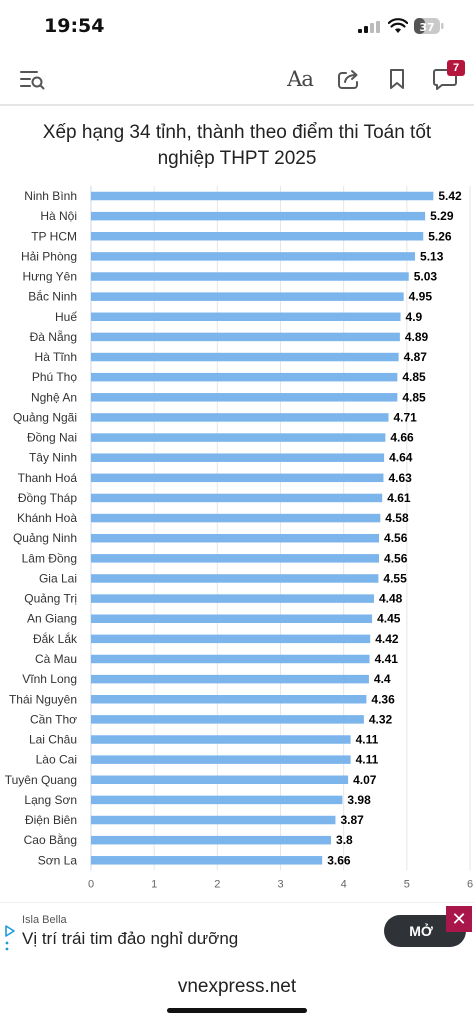 The width and height of the screenshot is (474, 1024). Describe the element at coordinates (54, 236) in the screenshot. I see `category-label: TP HCM` at that location.